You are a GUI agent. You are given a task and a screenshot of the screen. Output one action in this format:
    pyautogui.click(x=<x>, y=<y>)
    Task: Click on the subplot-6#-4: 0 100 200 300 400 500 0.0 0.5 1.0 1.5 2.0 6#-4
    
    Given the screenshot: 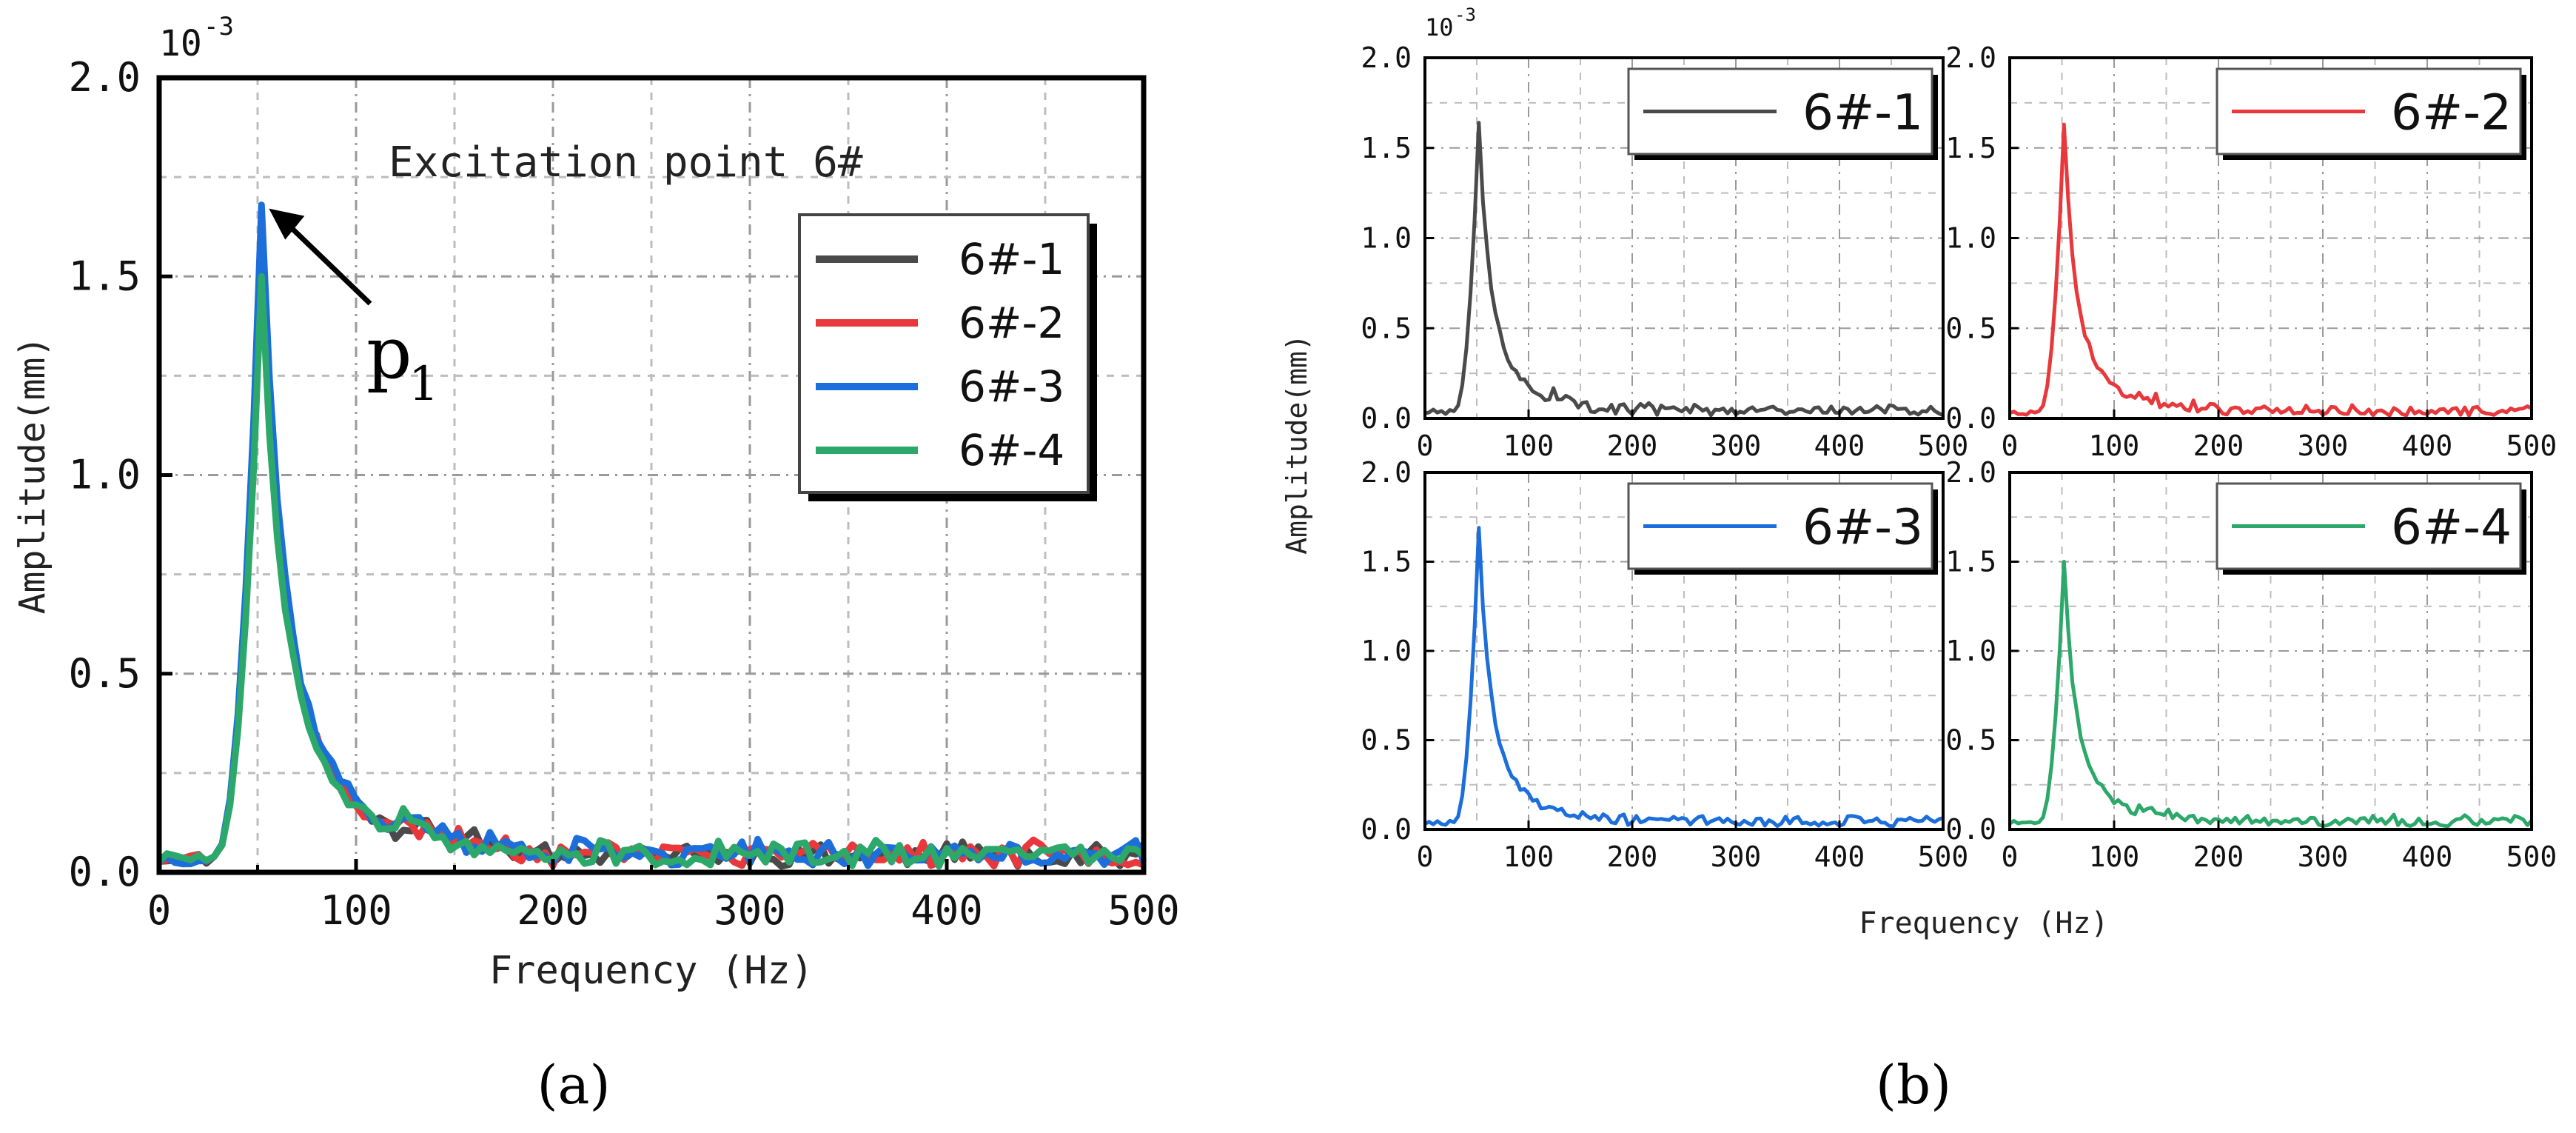 What is the action you would take?
    pyautogui.click(x=2251, y=664)
    